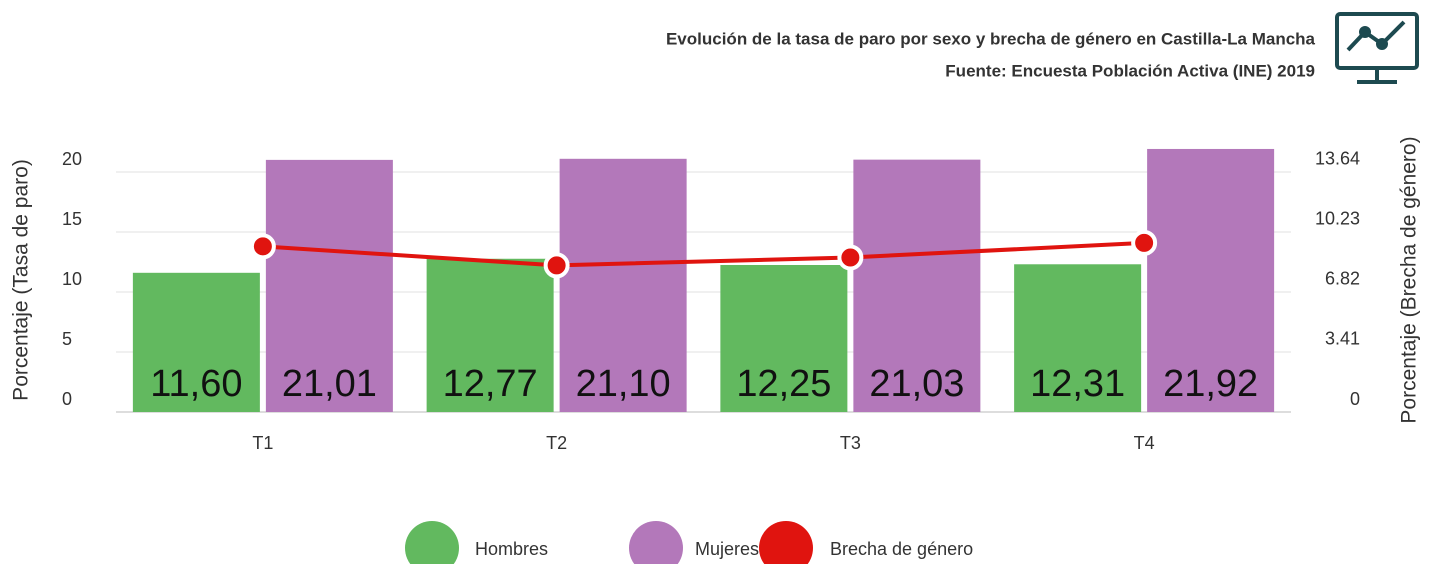 The height and width of the screenshot is (564, 1434). Describe the element at coordinates (727, 549) in the screenshot. I see `legend-label: Mujeres` at that location.